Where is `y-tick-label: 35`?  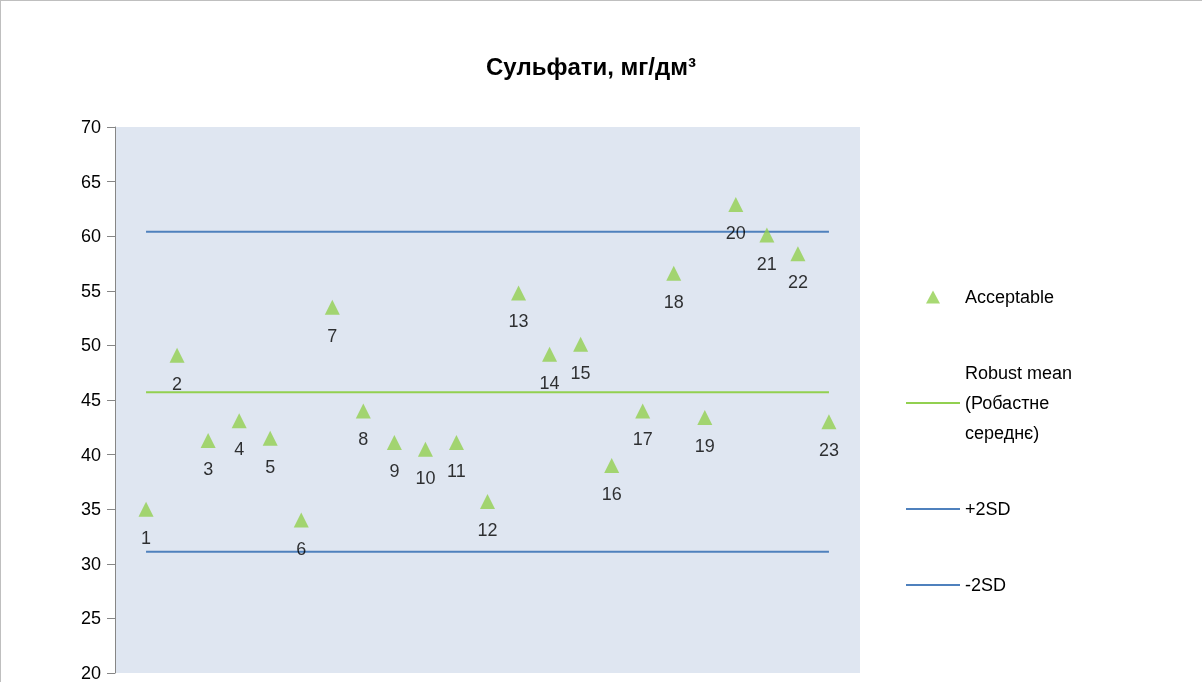 y-tick-label: 35 is located at coordinates (90, 509).